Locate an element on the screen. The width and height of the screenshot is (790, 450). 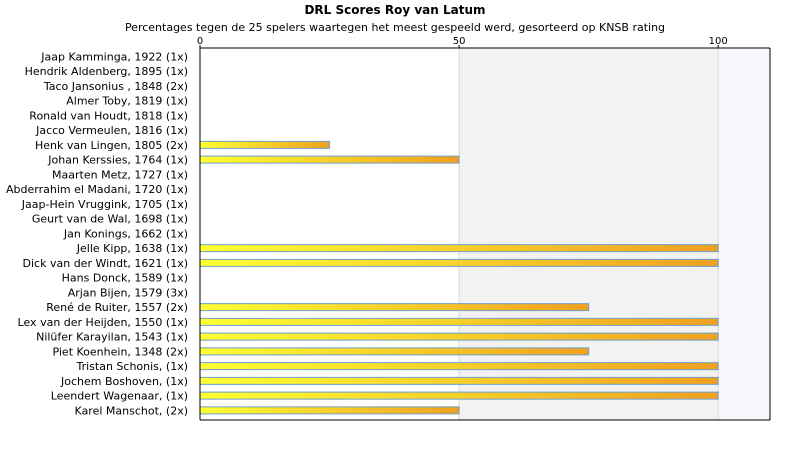
category-label: Hendrik Aldenberg, 1895 (1x) is located at coordinates (106, 71).